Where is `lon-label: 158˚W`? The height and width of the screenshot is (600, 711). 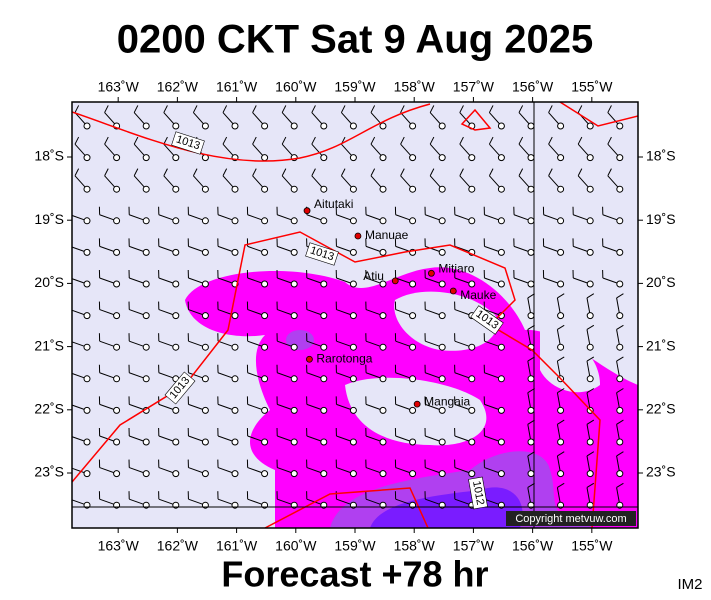
lon-label: 158˚W is located at coordinates (415, 546).